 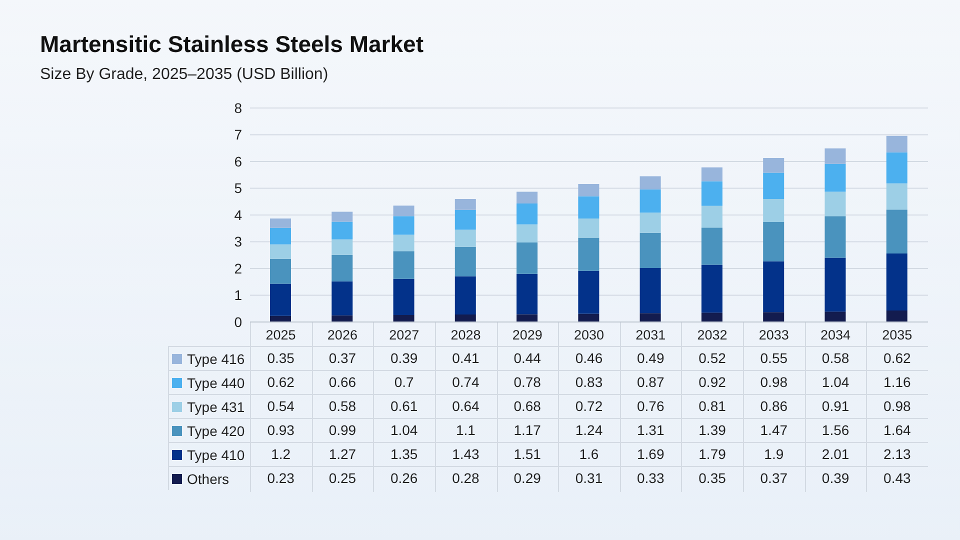 I want to click on data-label: 0.26, so click(x=404, y=478).